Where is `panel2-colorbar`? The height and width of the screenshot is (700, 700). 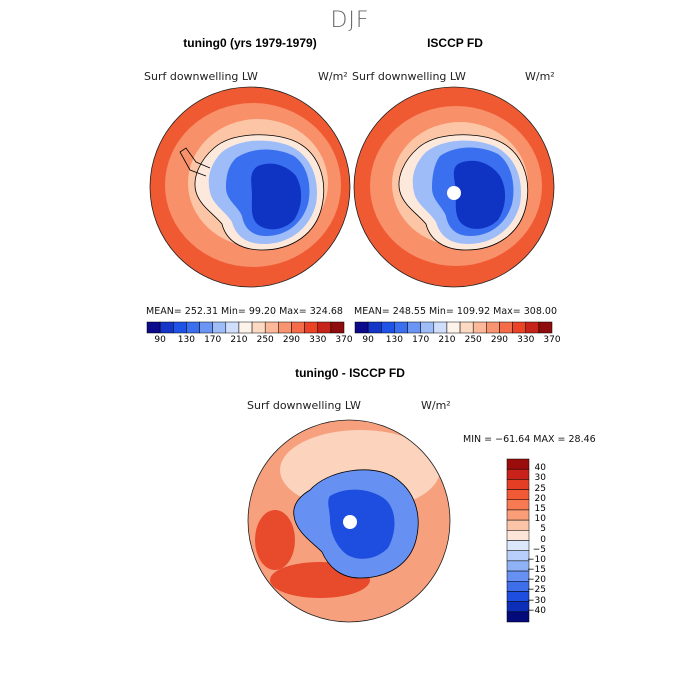
panel2-colorbar is located at coordinates (453, 327).